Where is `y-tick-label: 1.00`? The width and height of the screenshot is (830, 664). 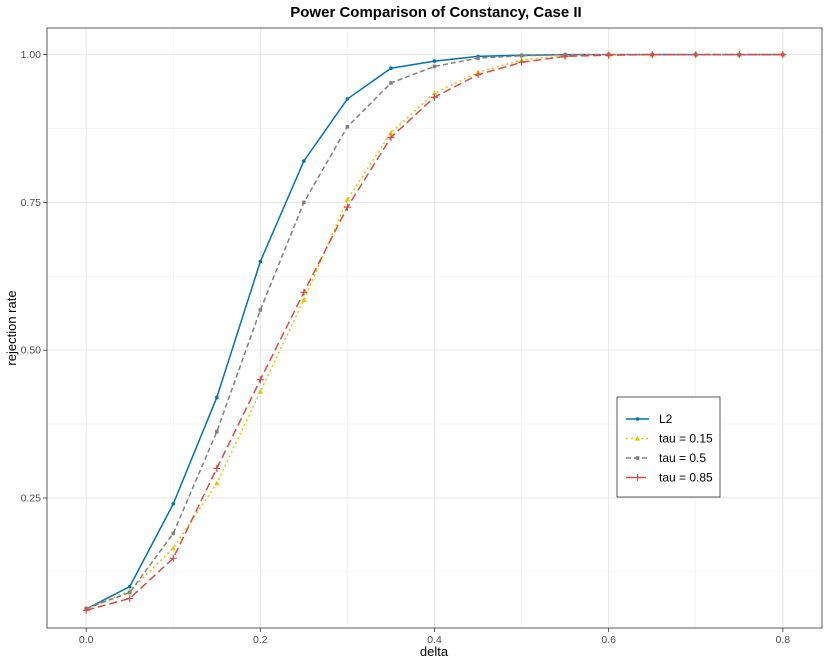
y-tick-label: 1.00 is located at coordinates (31, 55).